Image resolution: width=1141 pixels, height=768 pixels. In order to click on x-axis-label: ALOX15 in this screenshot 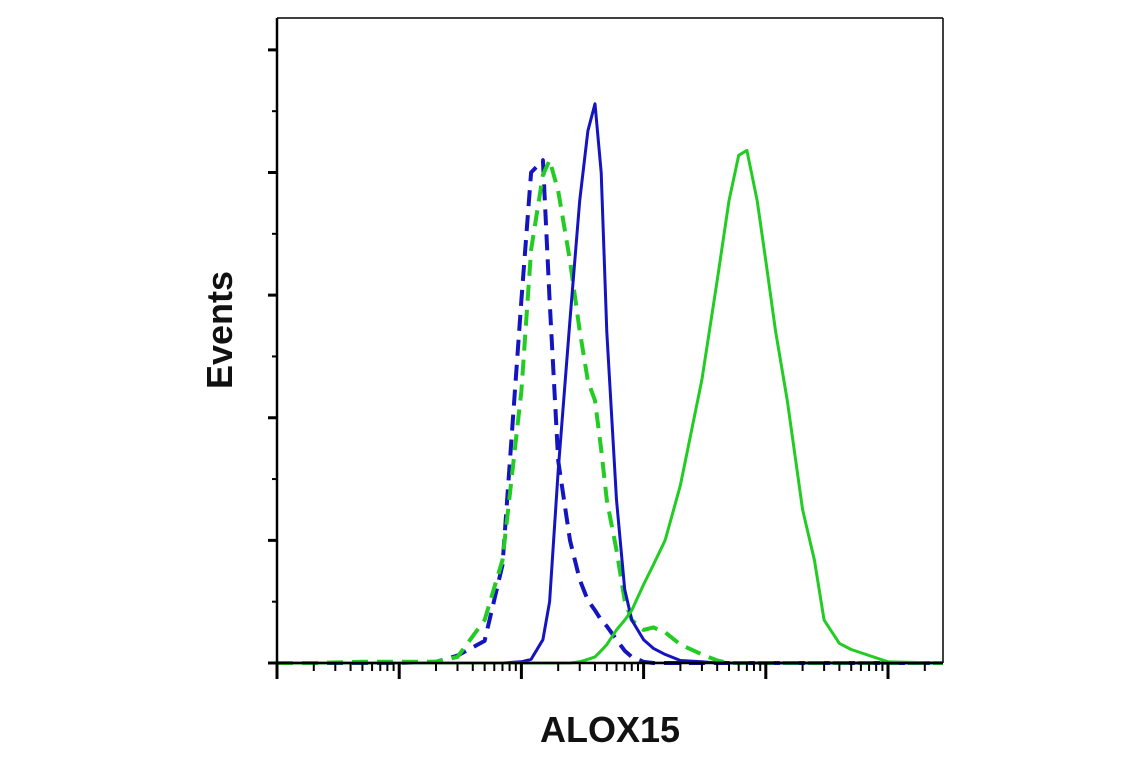, I will do `click(610, 729)`.